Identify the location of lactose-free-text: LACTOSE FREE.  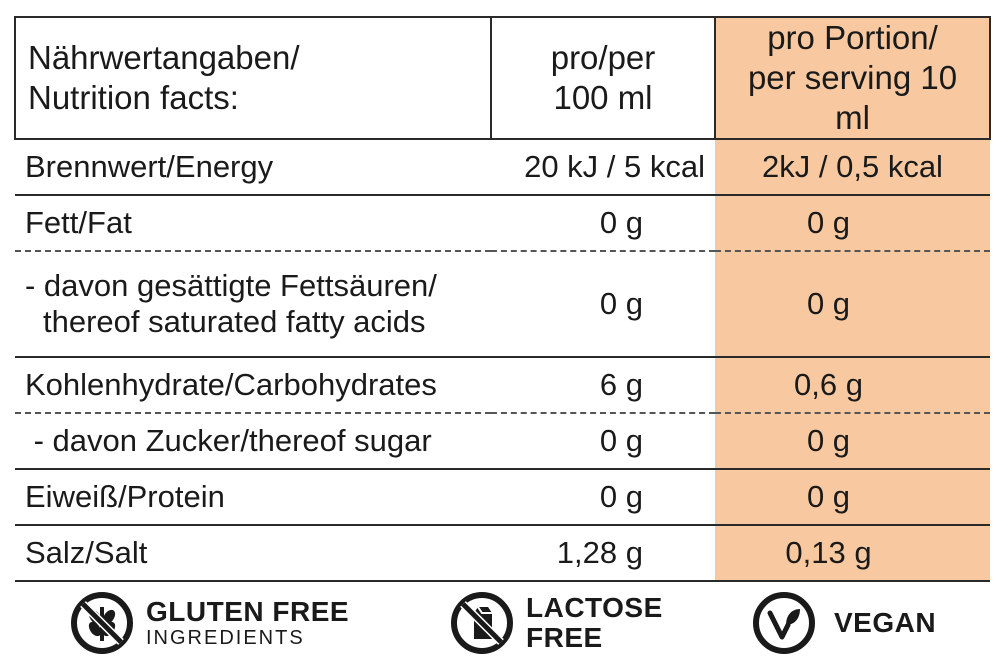
(594, 623).